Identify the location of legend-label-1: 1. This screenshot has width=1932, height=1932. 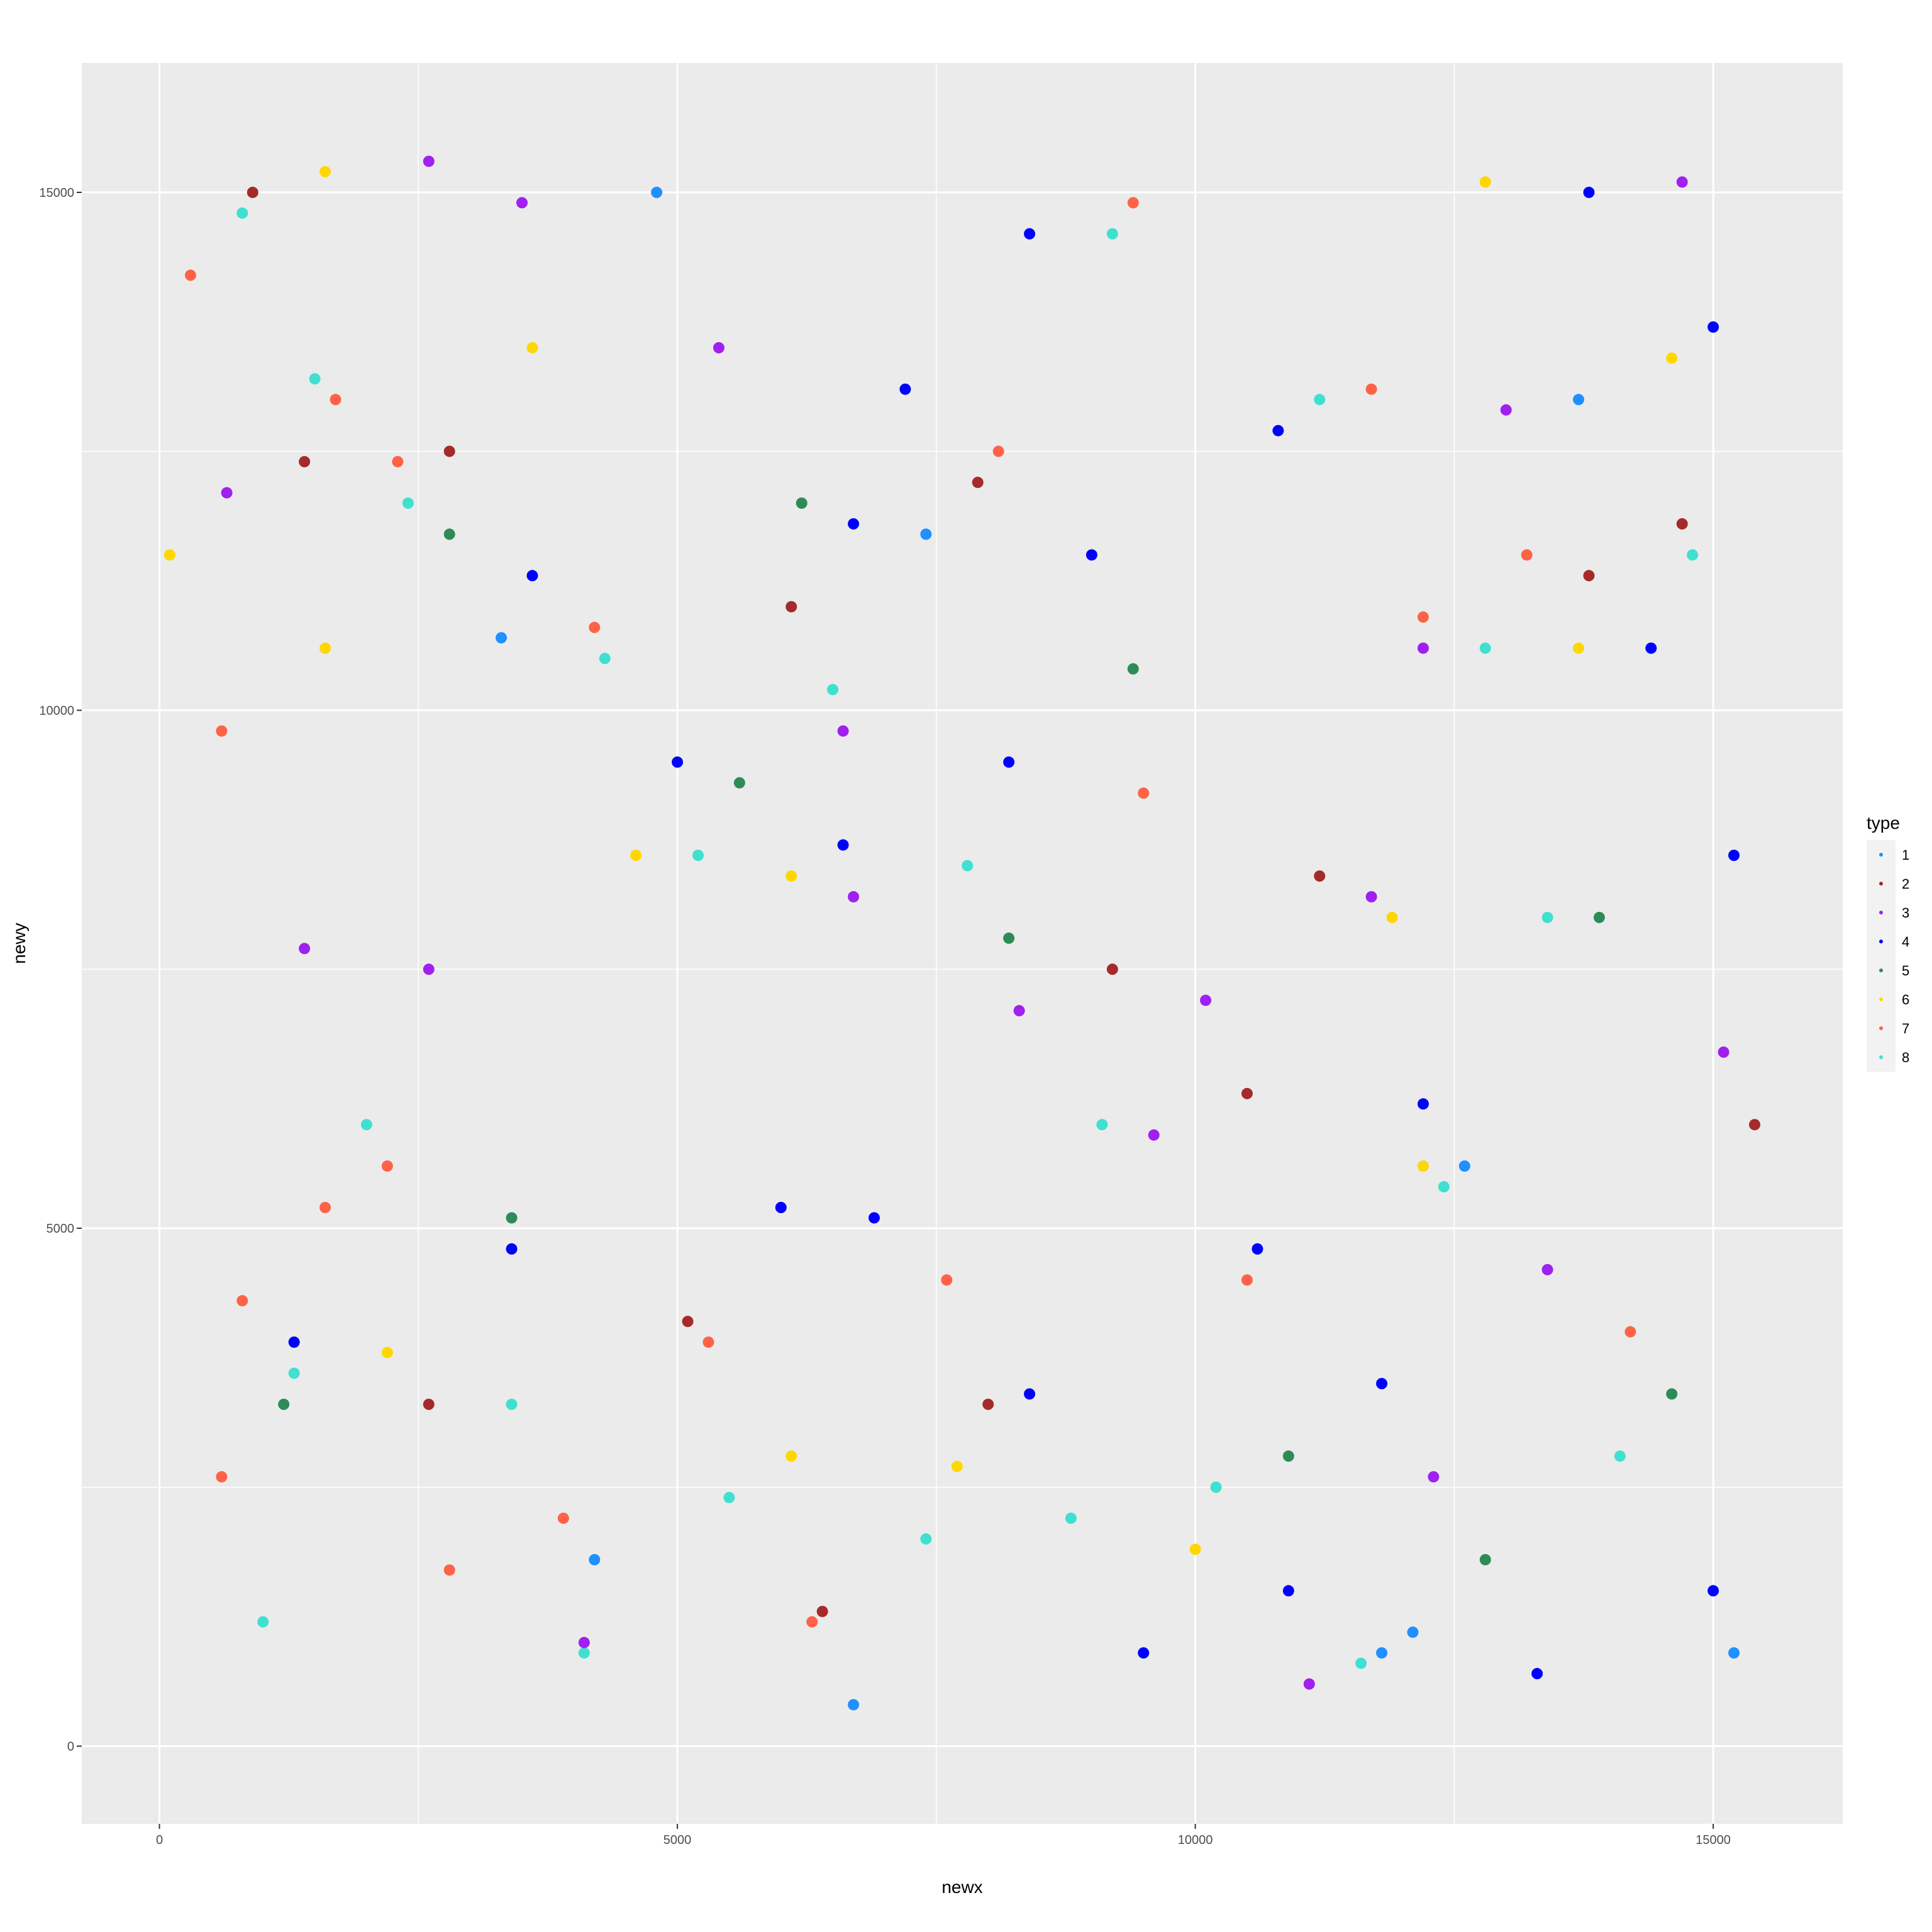
(1905, 855).